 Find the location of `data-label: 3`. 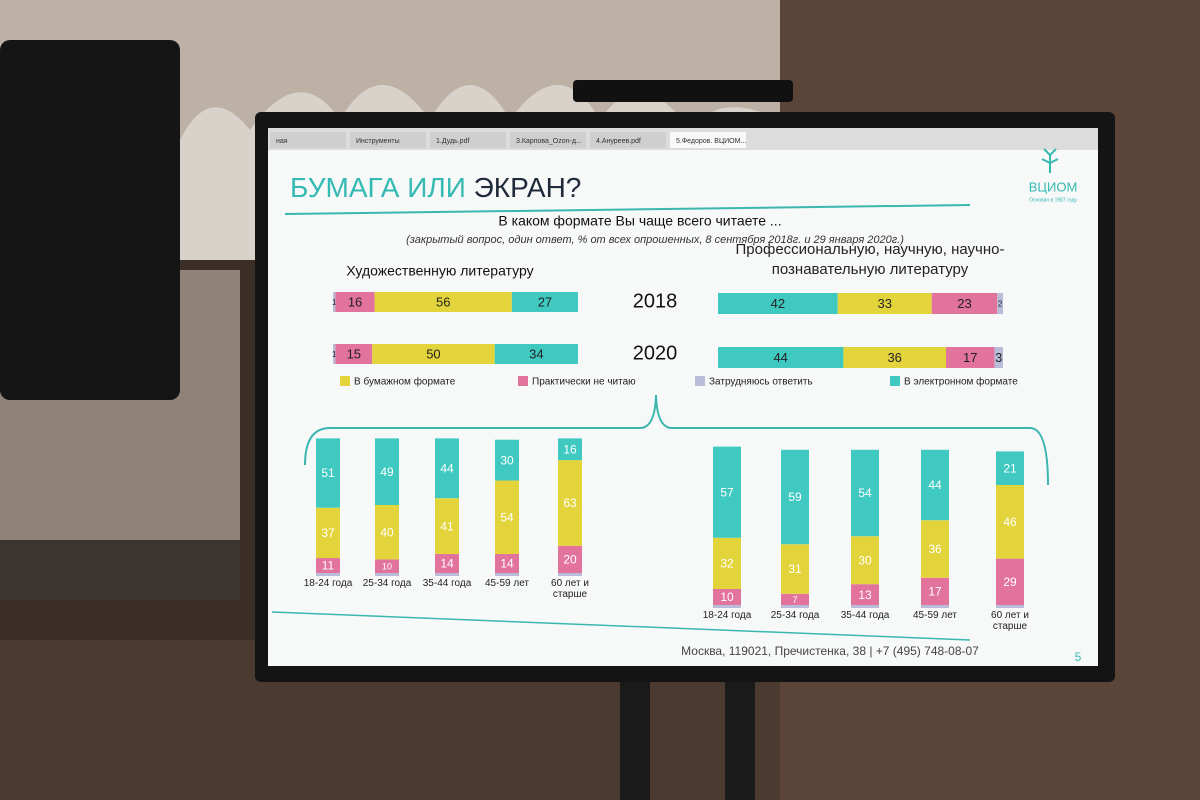

data-label: 3 is located at coordinates (998, 357).